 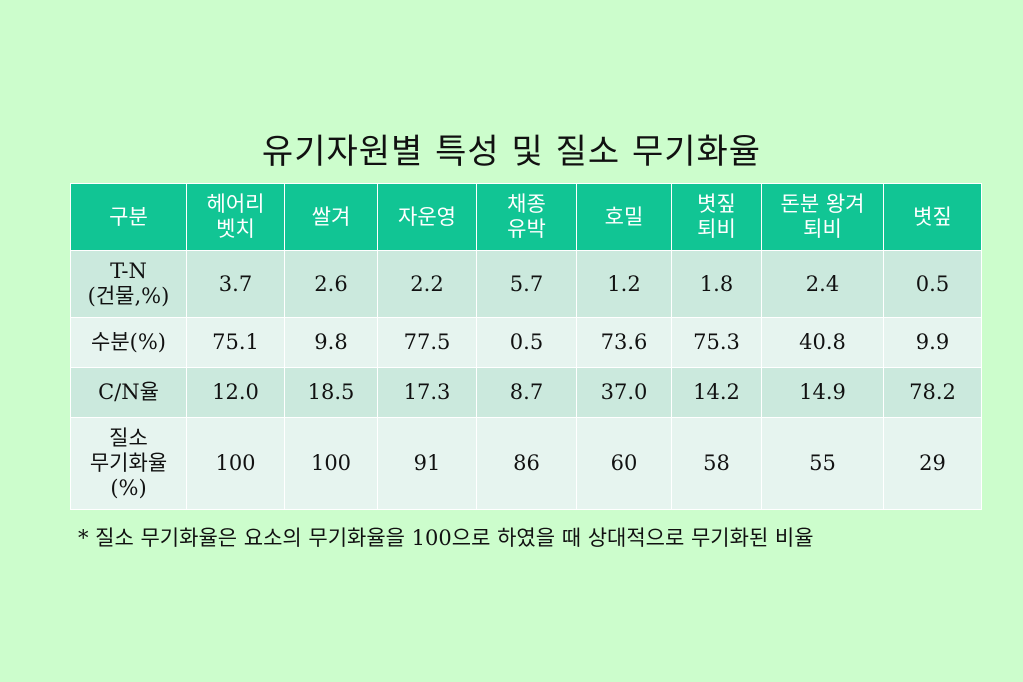 What do you see at coordinates (932, 463) in the screenshot?
I see `table-cell: 29` at bounding box center [932, 463].